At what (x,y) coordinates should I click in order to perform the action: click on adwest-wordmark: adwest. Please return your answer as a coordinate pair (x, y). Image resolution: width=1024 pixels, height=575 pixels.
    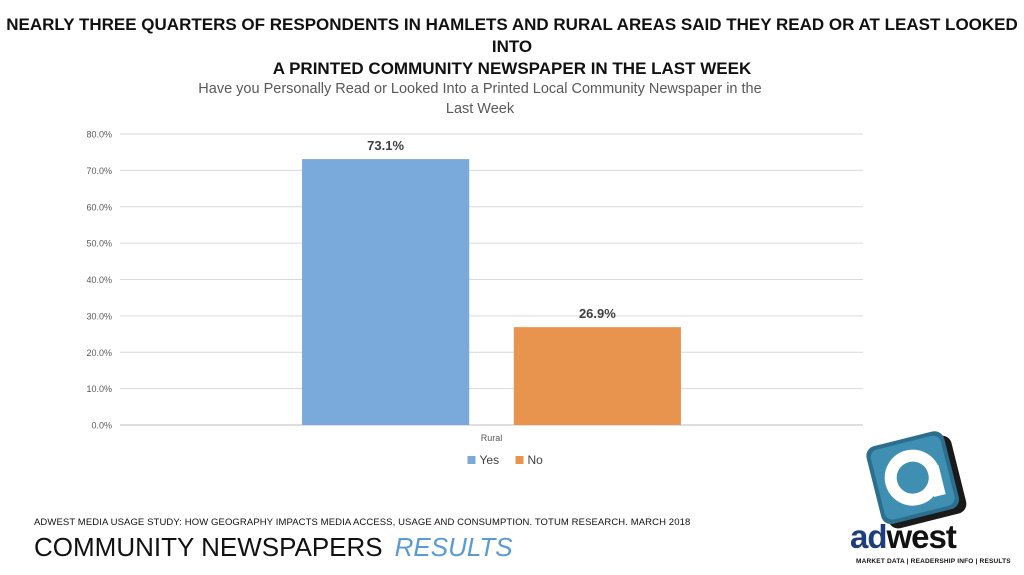
    Looking at the image, I should click on (903, 536).